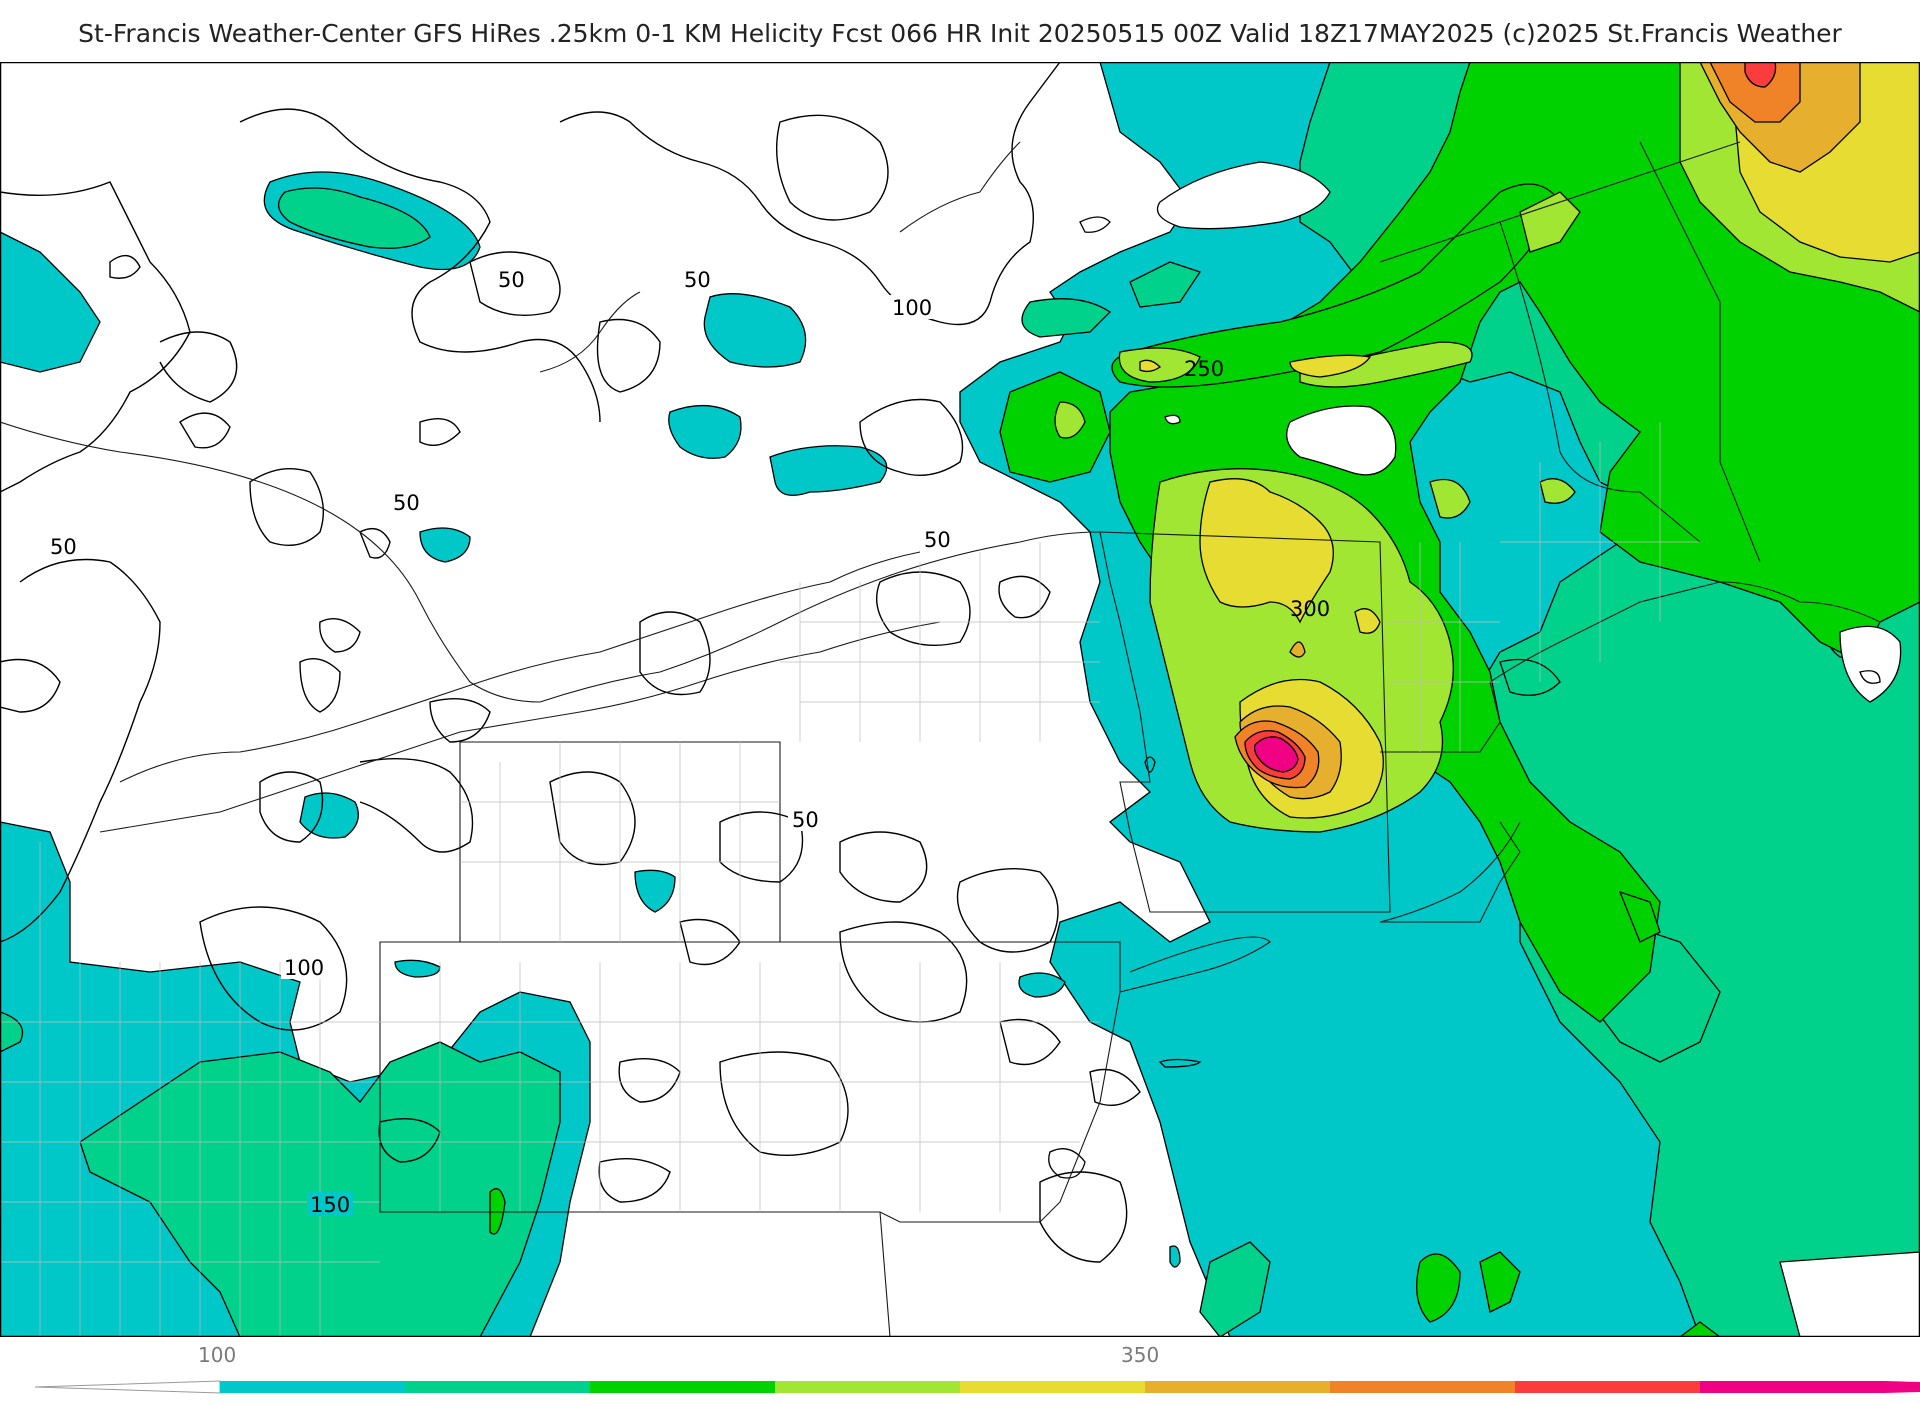 The image size is (1920, 1404). Describe the element at coordinates (1310, 609) in the screenshot. I see `contour-label-300: 300` at that location.